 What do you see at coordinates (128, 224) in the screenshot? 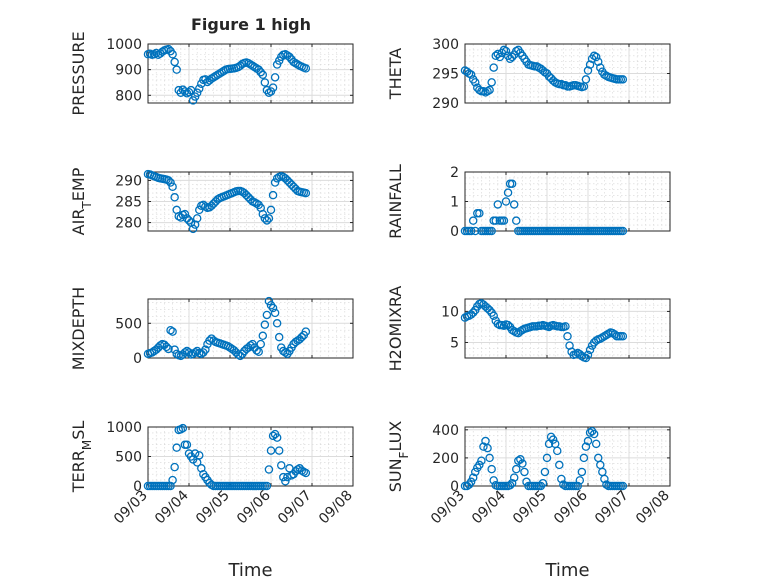
I see `y-tick-label: 280` at bounding box center [128, 224].